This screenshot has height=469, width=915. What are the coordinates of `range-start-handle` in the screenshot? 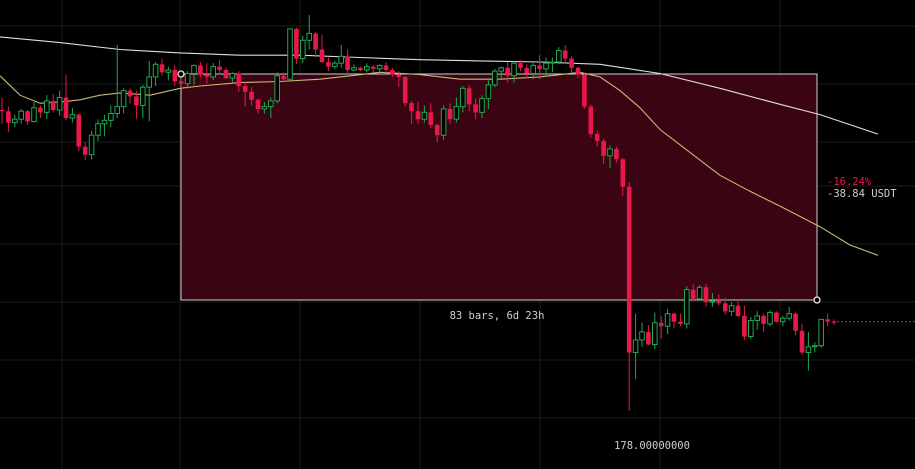 It's located at (181, 74).